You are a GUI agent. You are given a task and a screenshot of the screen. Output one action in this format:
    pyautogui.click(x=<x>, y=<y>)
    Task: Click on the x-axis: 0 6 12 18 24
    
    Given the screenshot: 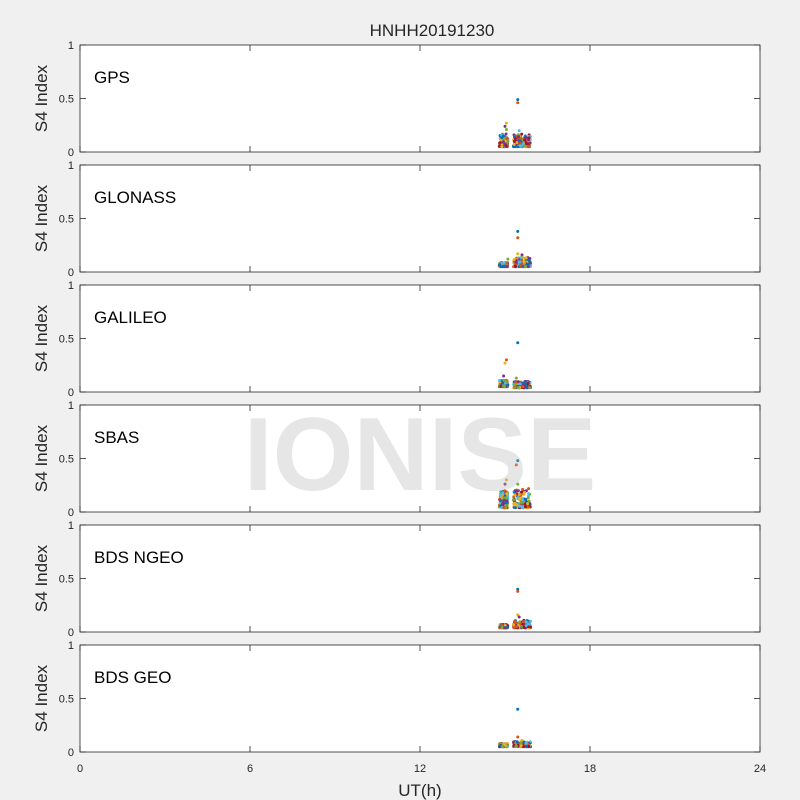 What is the action you would take?
    pyautogui.click(x=421, y=769)
    